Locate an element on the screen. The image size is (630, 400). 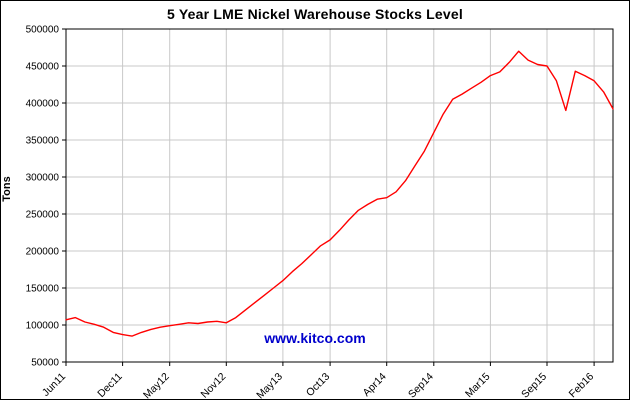
x-tick-label: Jun11 is located at coordinates (54, 385).